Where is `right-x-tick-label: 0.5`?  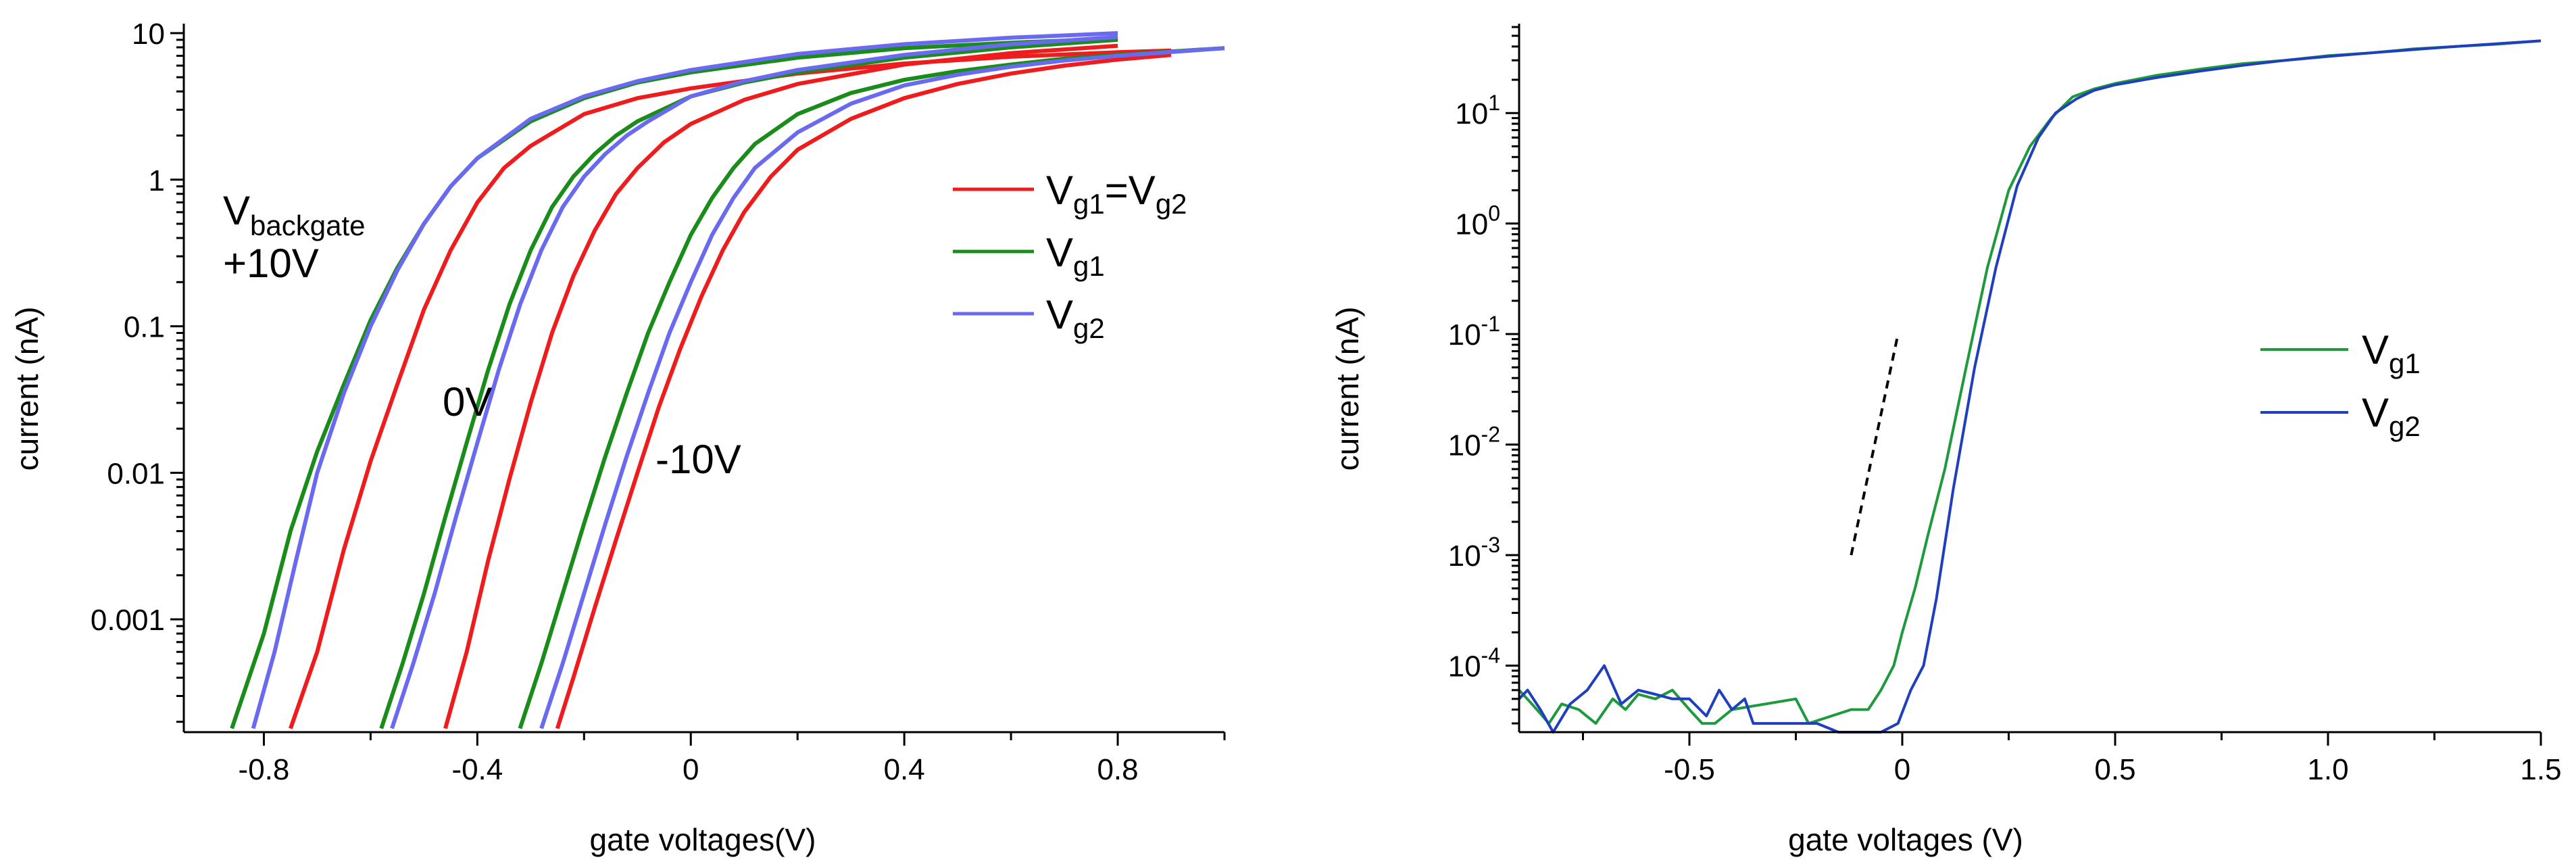 right-x-tick-label: 0.5 is located at coordinates (2114, 769).